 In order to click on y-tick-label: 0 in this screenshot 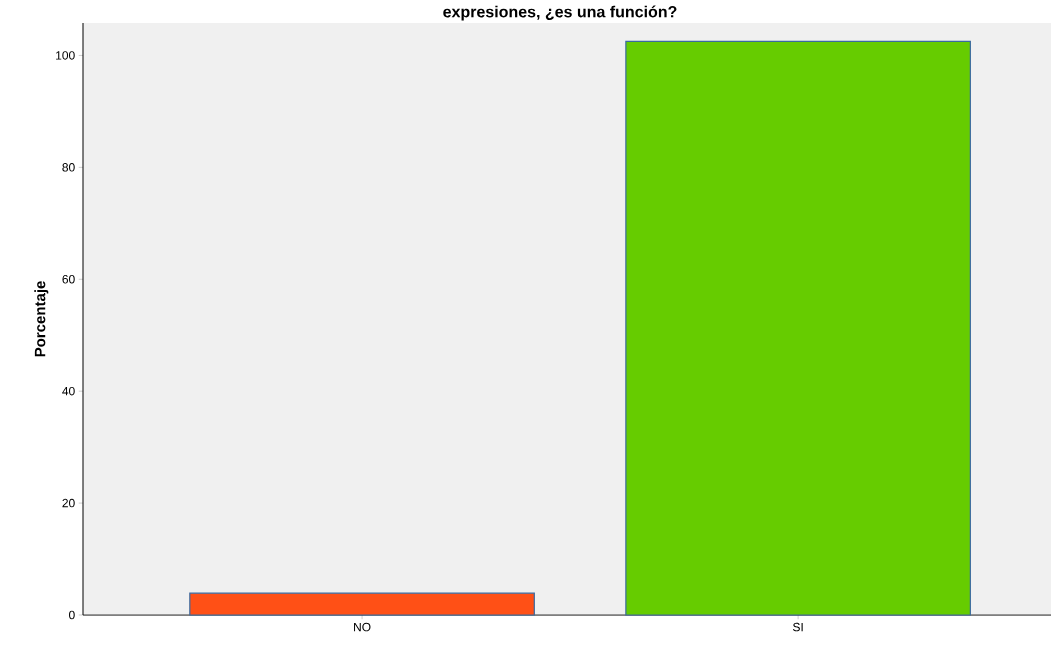, I will do `click(72, 615)`.